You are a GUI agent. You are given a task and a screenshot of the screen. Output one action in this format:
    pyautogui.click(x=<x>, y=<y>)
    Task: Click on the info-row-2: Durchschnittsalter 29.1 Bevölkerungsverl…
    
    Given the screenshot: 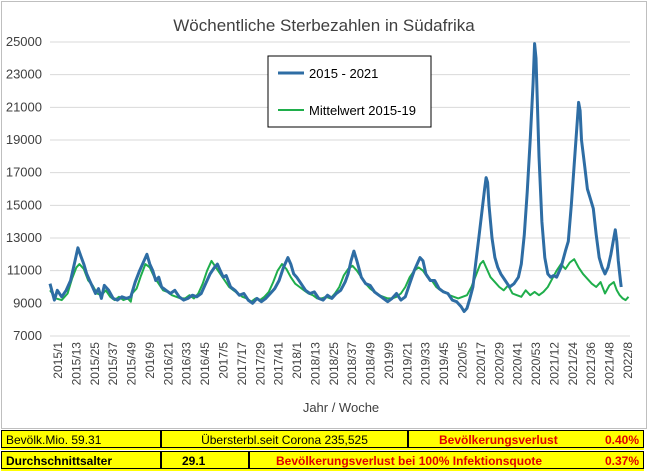 What is the action you would take?
    pyautogui.click(x=322, y=461)
    